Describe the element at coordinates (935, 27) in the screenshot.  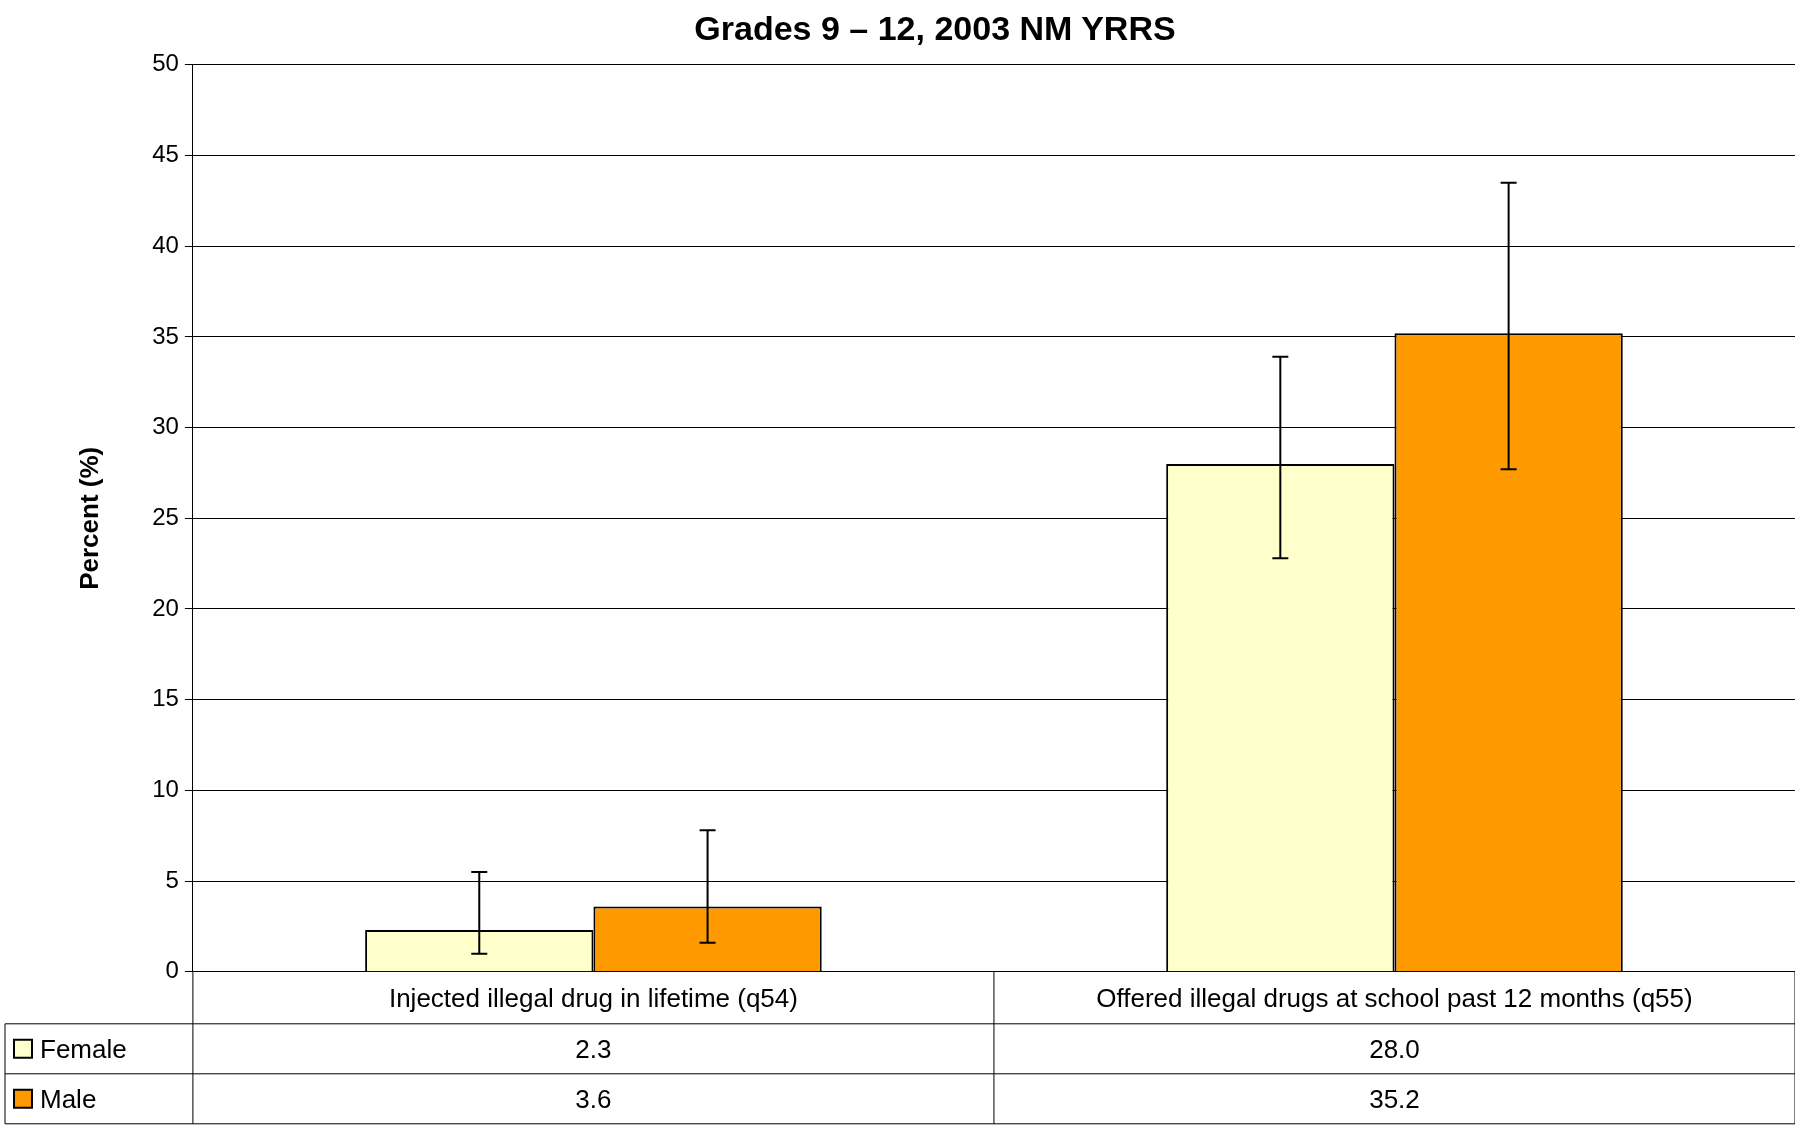
I see `chart-title: Grades 9 – 12, 2003 NM YRRS` at that location.